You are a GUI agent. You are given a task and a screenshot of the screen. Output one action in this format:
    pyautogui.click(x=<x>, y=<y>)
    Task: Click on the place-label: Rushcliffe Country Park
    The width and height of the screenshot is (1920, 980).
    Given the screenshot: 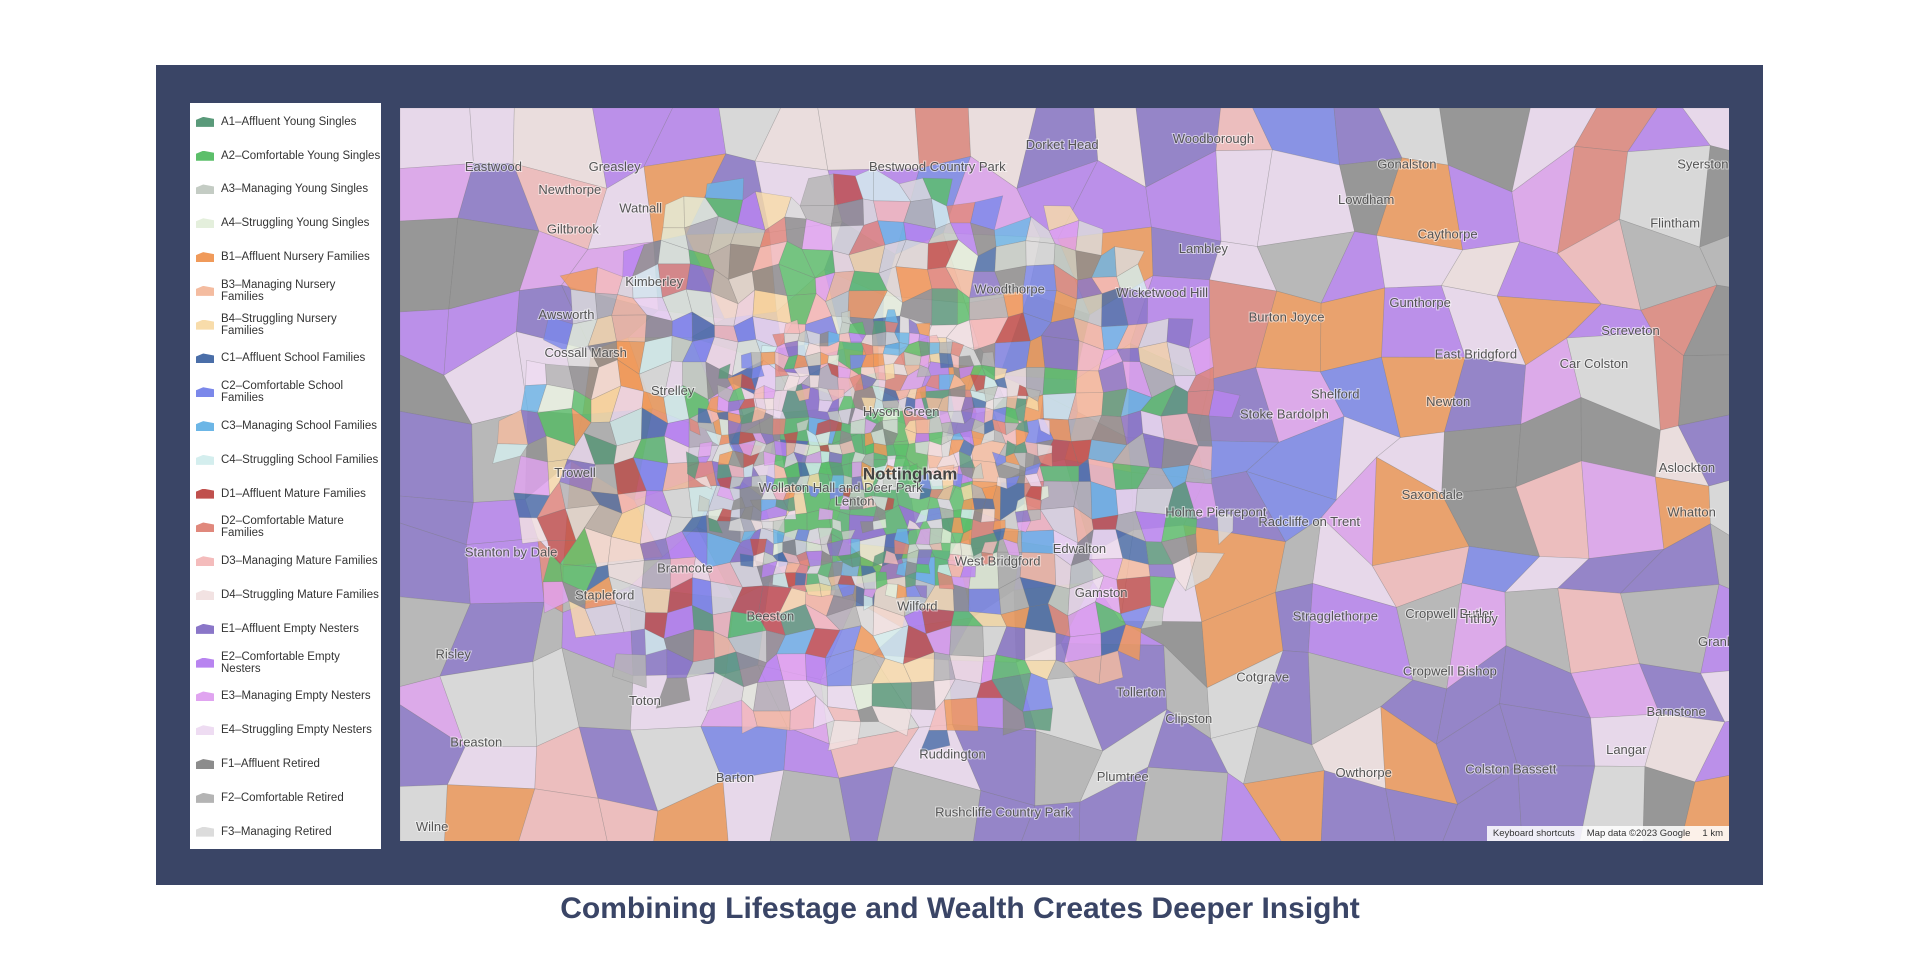 What is the action you would take?
    pyautogui.click(x=1003, y=811)
    